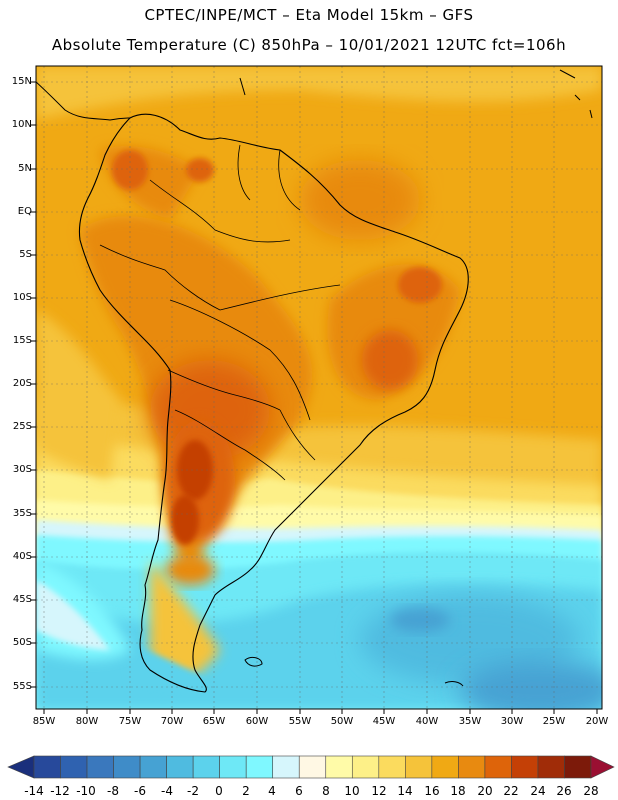 This screenshot has width=618, height=800. I want to click on falkland-islands, so click(253, 661).